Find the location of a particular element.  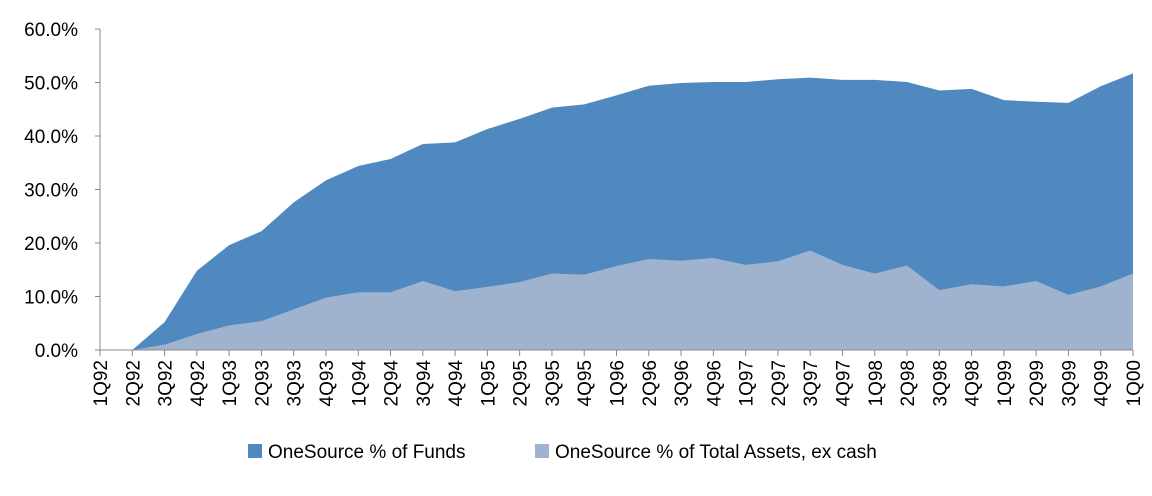

y-tick-label: 10.0% is located at coordinates (51, 298).